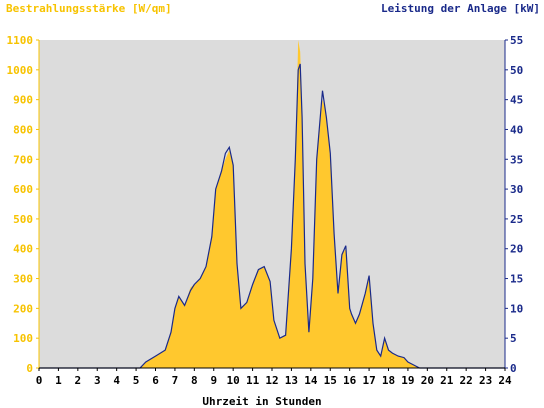 The height and width of the screenshot is (408, 544). What do you see at coordinates (194, 380) in the screenshot?
I see `x-tick-label: 8` at bounding box center [194, 380].